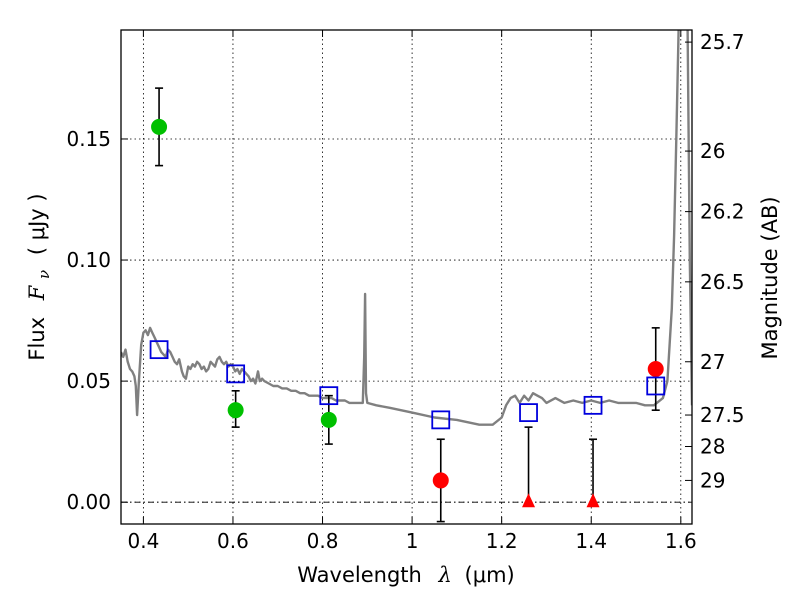  Describe the element at coordinates (37, 339) in the screenshot. I see `y-axis-title-text: Flux` at that location.